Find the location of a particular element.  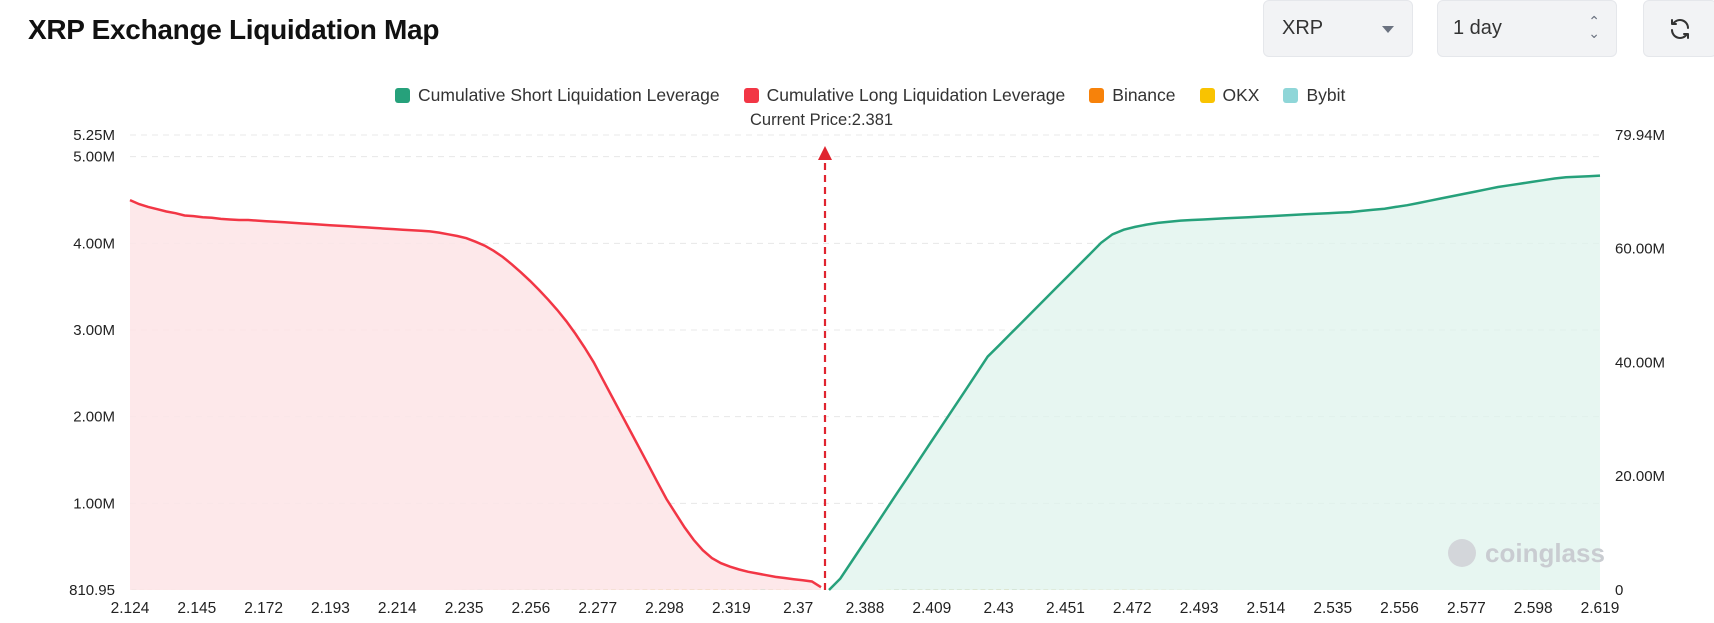

updown-arrows-icon: ⌃ ⌄ is located at coordinates (1594, 27).